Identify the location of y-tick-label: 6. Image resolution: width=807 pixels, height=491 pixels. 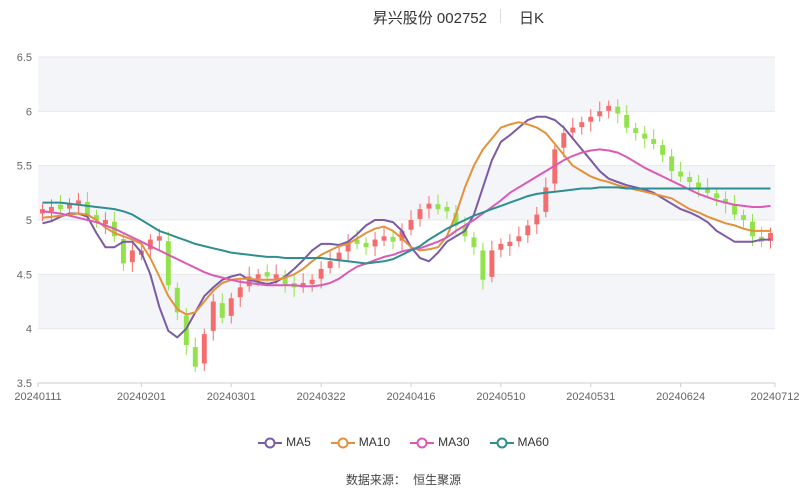
(29, 112).